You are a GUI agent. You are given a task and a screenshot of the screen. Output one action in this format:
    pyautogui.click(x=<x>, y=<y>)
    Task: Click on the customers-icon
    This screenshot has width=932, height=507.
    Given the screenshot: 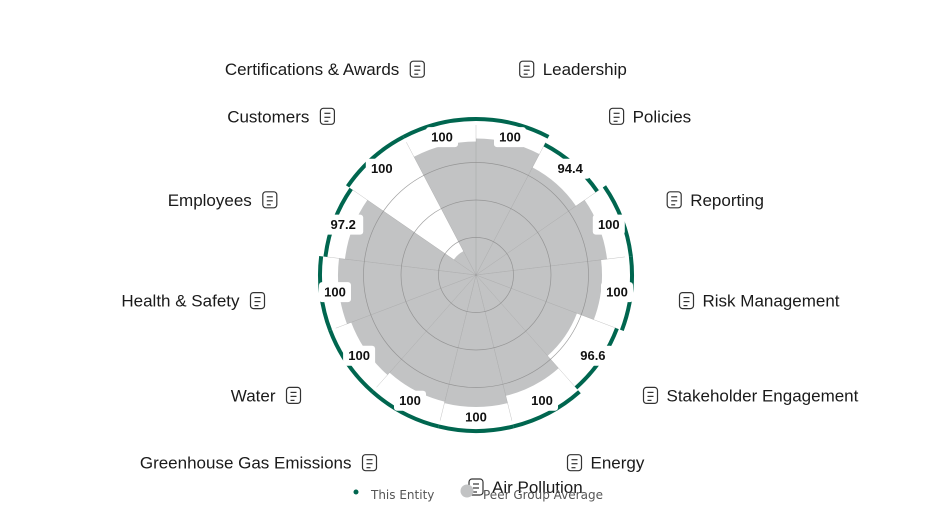 What is the action you would take?
    pyautogui.click(x=327, y=116)
    